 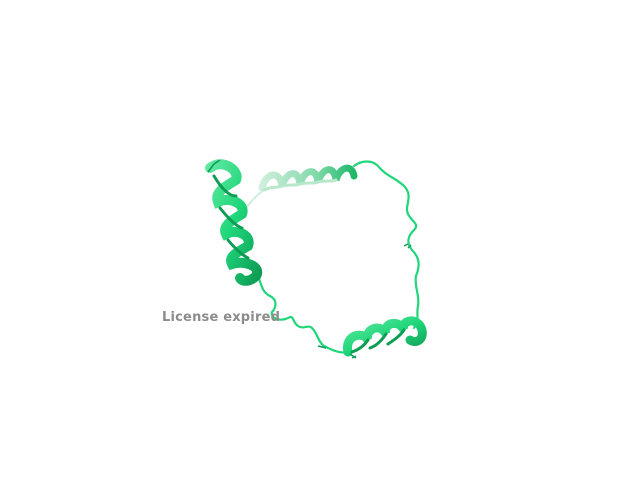 I want to click on helix-left, so click(x=234, y=222).